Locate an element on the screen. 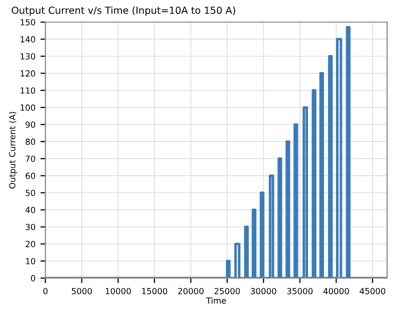 The height and width of the screenshot is (316, 395). x-tick-label: 15000 is located at coordinates (155, 291).